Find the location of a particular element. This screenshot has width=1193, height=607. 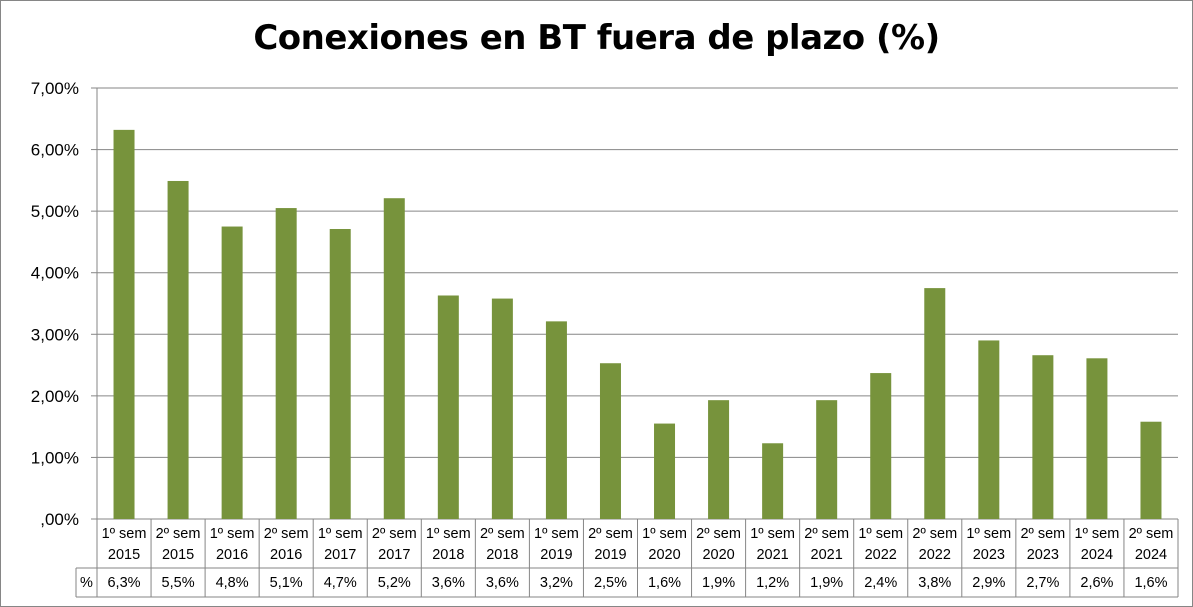

data-label: 4,7% is located at coordinates (340, 583).